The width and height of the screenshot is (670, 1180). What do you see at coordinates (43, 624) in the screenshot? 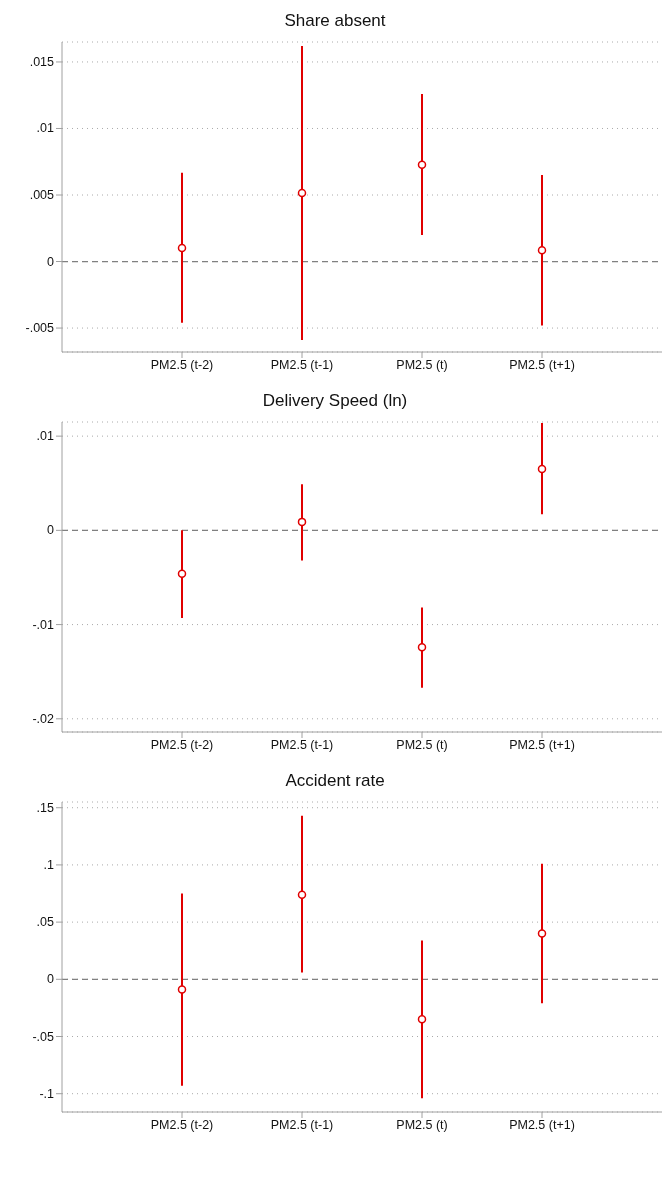
I see `y-tick-label: -.01` at bounding box center [43, 624].